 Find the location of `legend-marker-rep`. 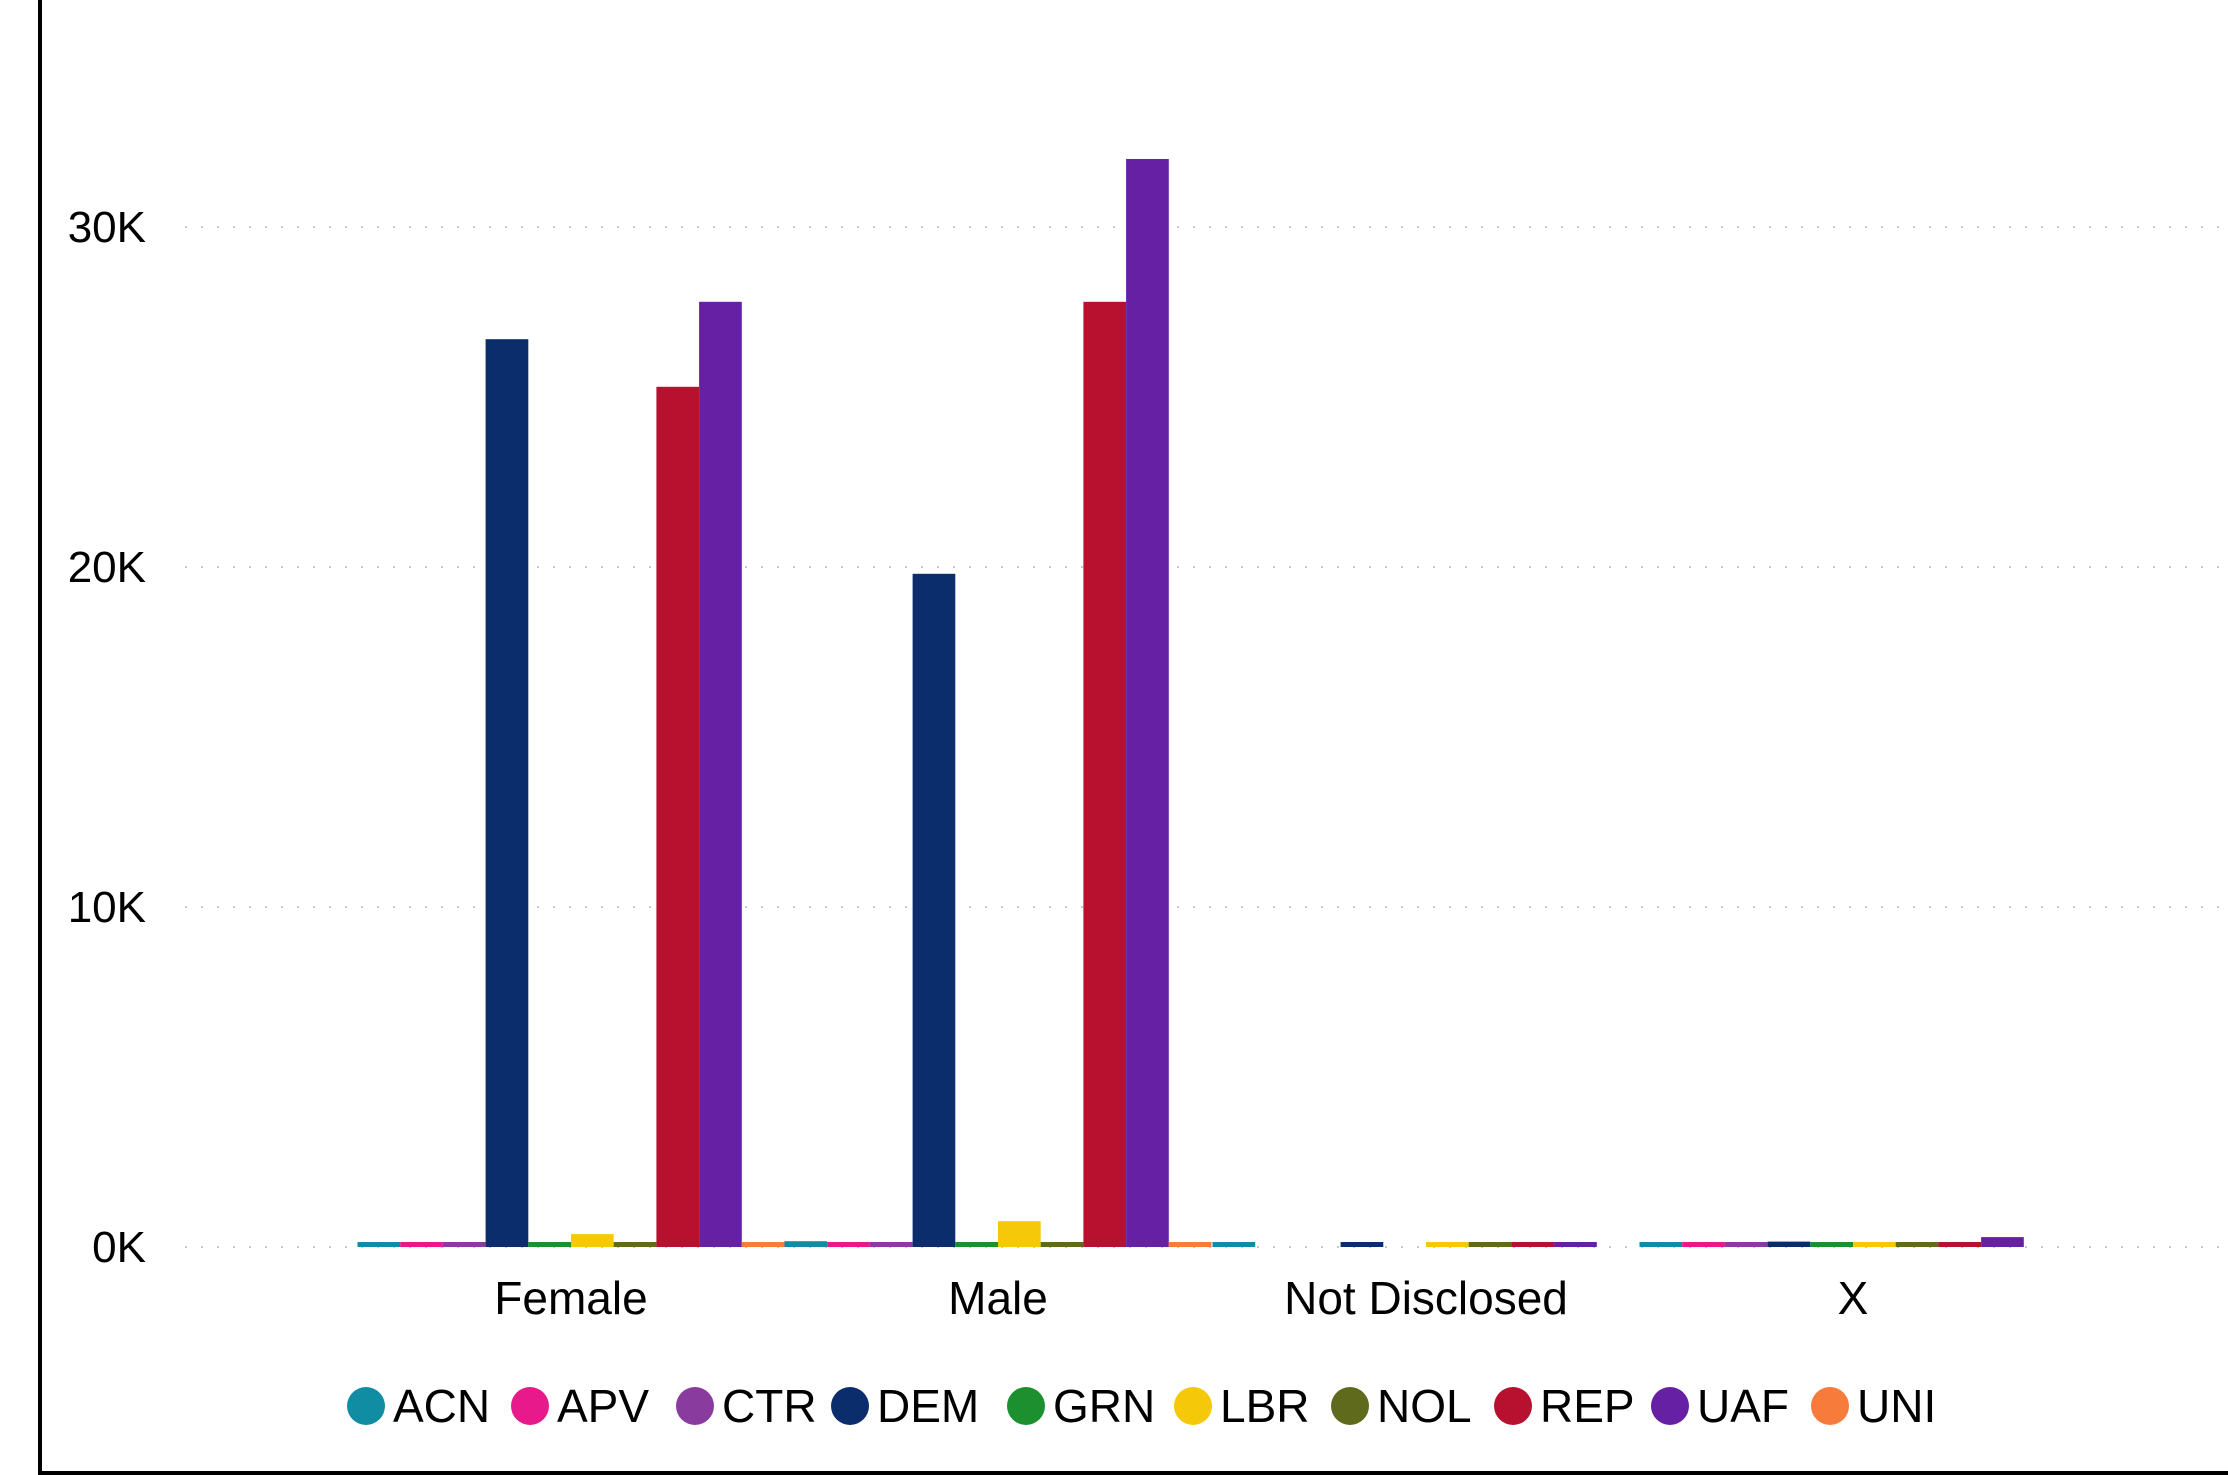

legend-marker-rep is located at coordinates (1513, 1406).